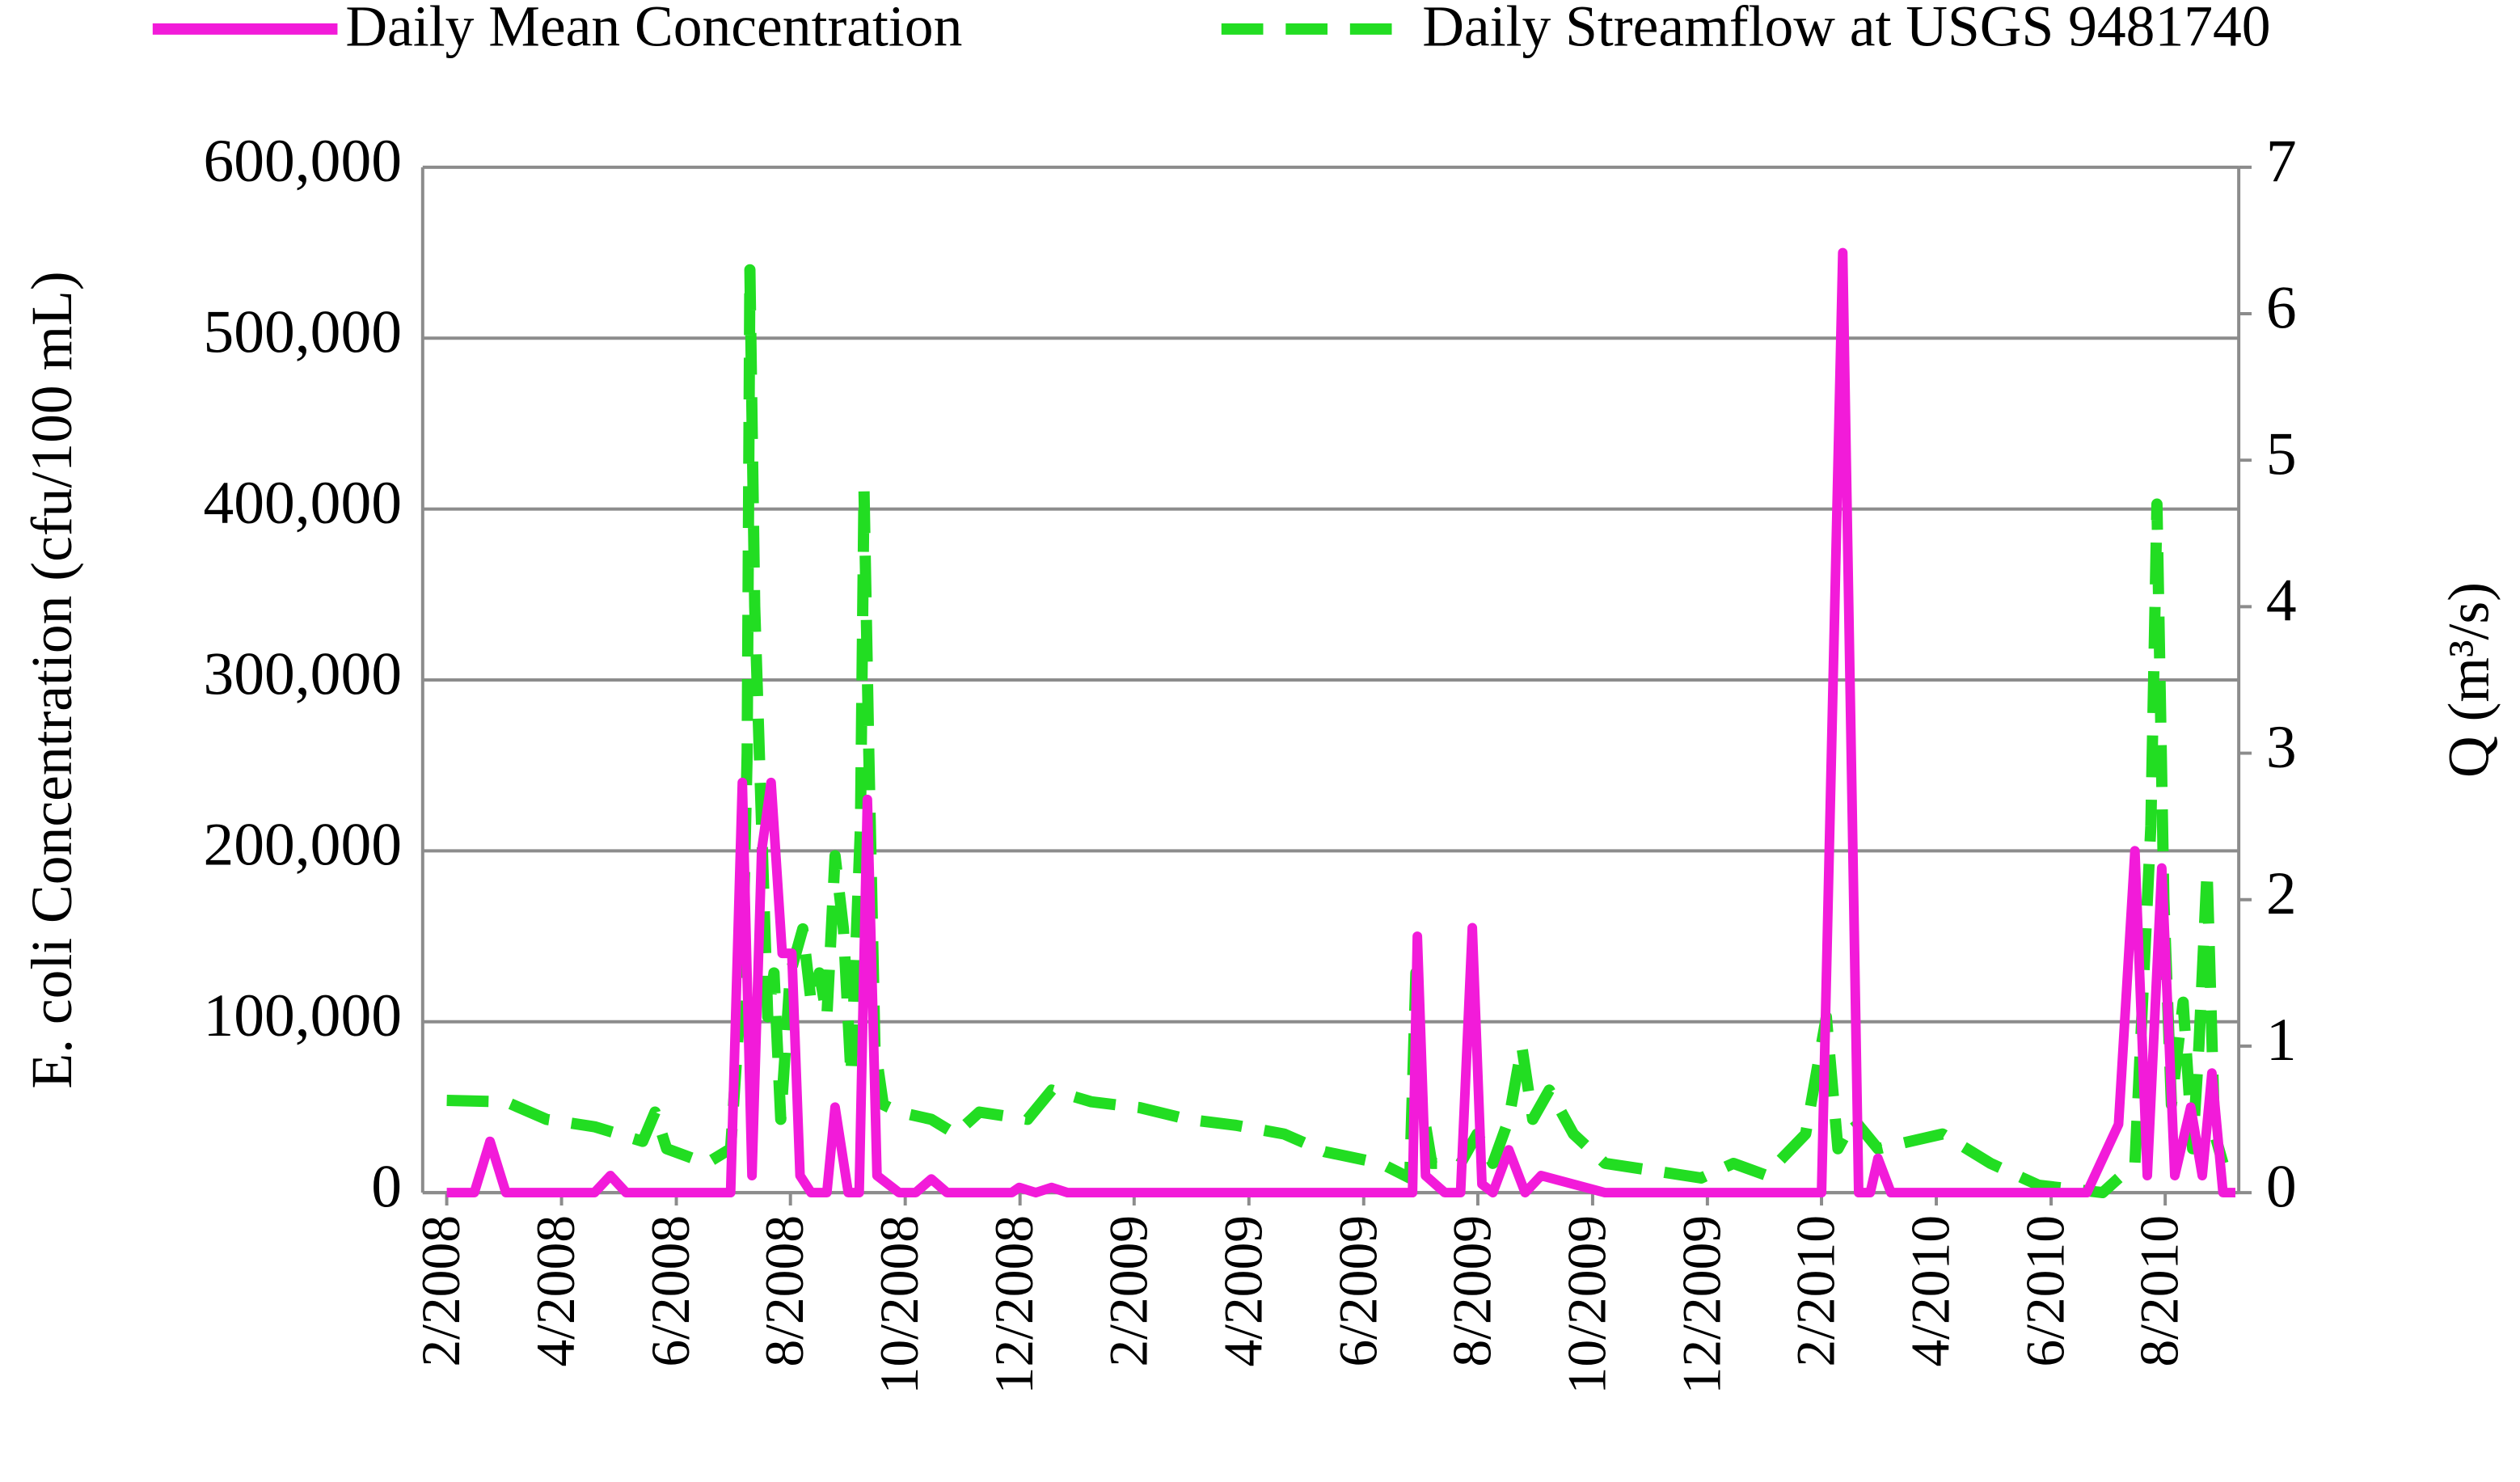 This screenshot has height=1482, width=2520. Describe the element at coordinates (1015, 1305) in the screenshot. I see `x-tick-label: 12/2008` at that location.